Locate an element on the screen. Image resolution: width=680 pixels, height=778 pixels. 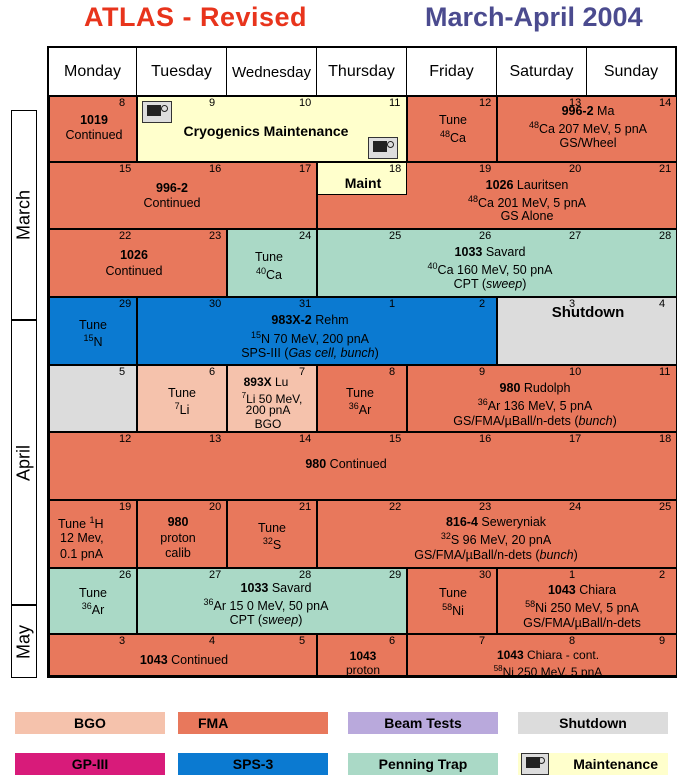
event-maint: Maint is located at coordinates (362, 178).